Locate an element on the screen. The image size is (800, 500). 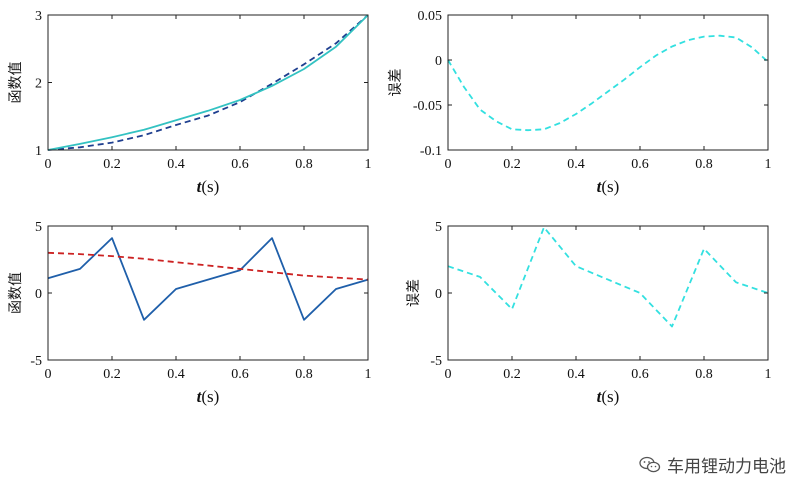
watermark-text: 车用锂动力电池 is located at coordinates (726, 467).